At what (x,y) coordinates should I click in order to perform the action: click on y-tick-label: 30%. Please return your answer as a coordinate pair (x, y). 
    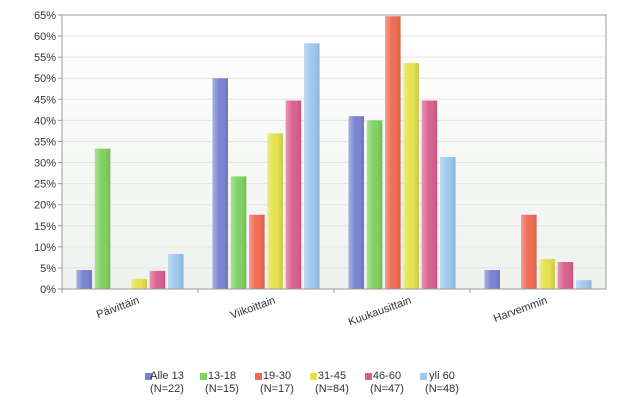
    Looking at the image, I should click on (45, 164).